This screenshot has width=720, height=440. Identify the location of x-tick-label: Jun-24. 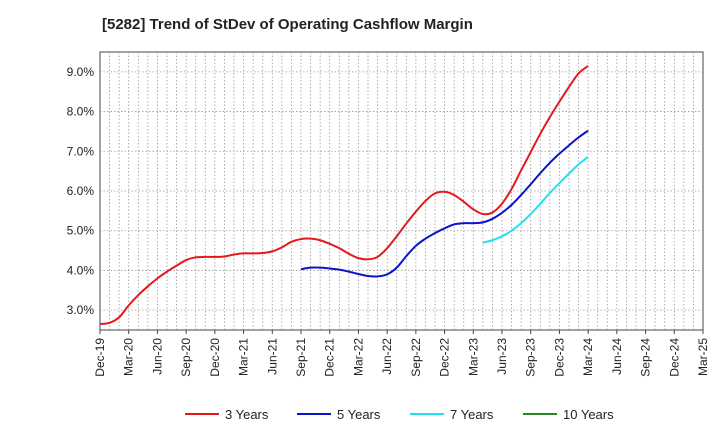
(617, 356).